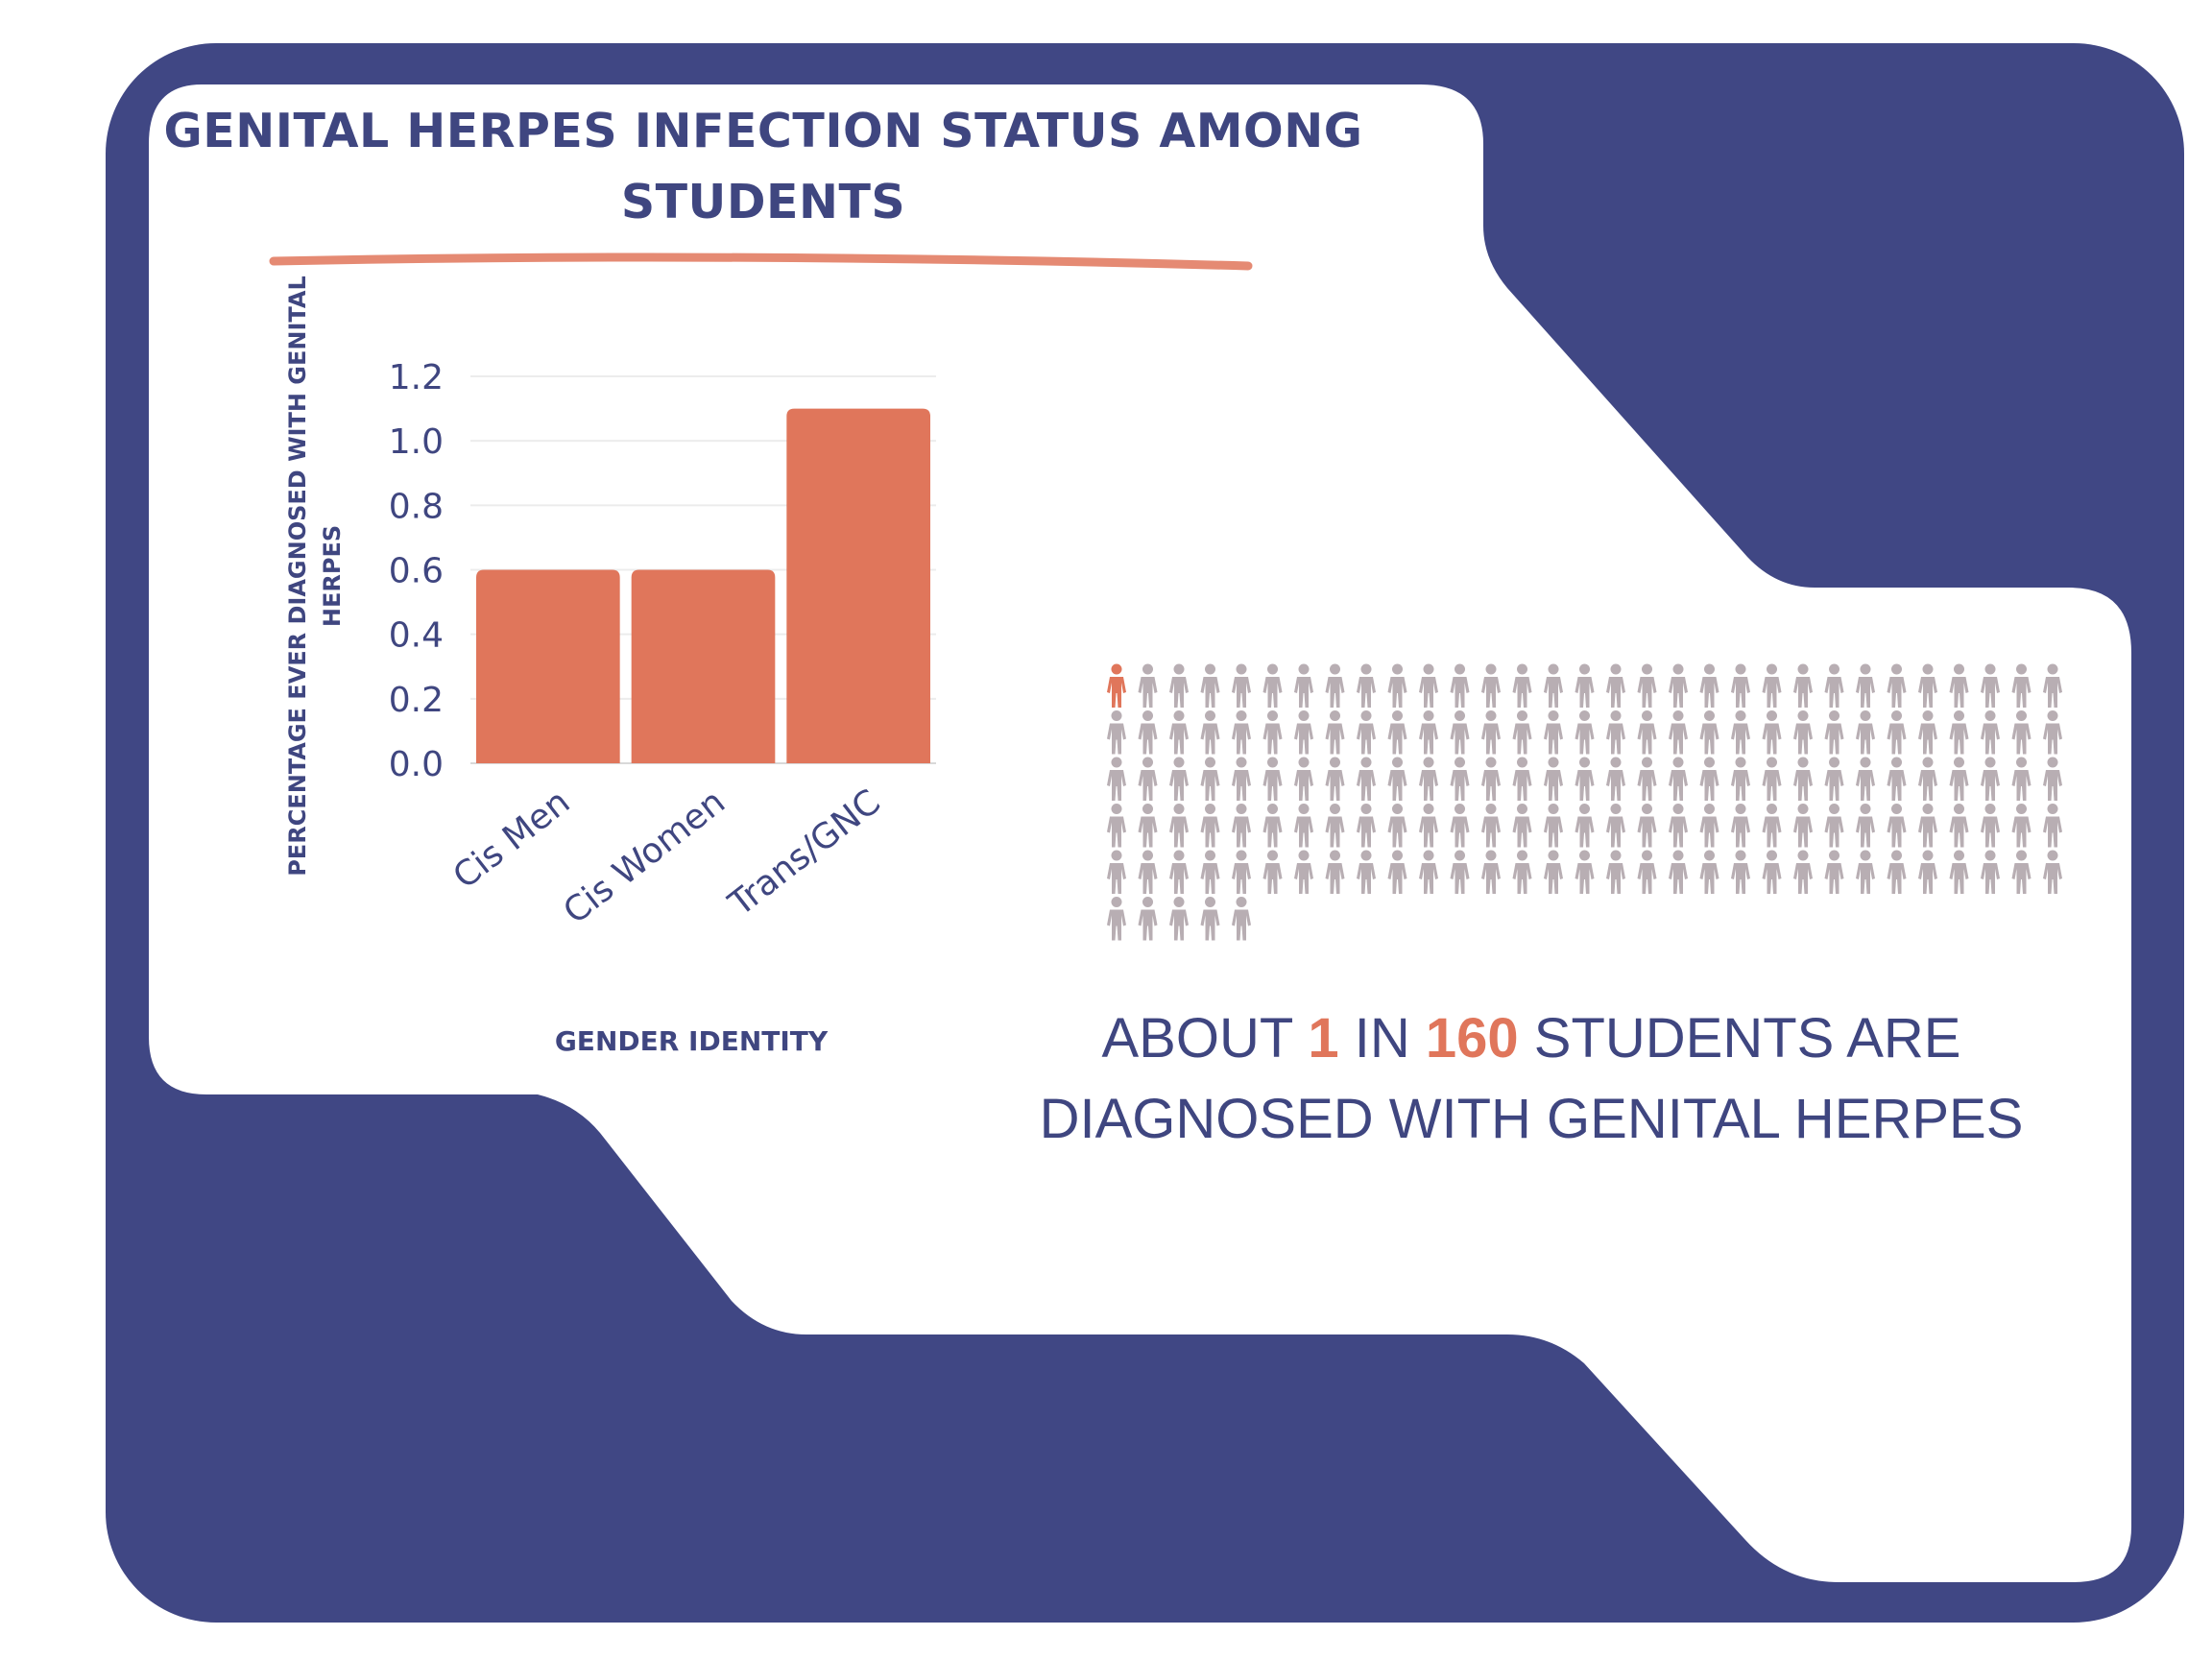  Describe the element at coordinates (416, 377) in the screenshot. I see `y-tick-label: 1.2` at that location.